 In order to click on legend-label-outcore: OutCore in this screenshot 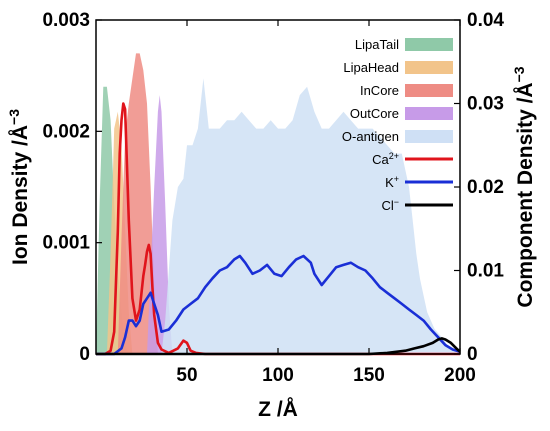, I will do `click(374, 113)`.